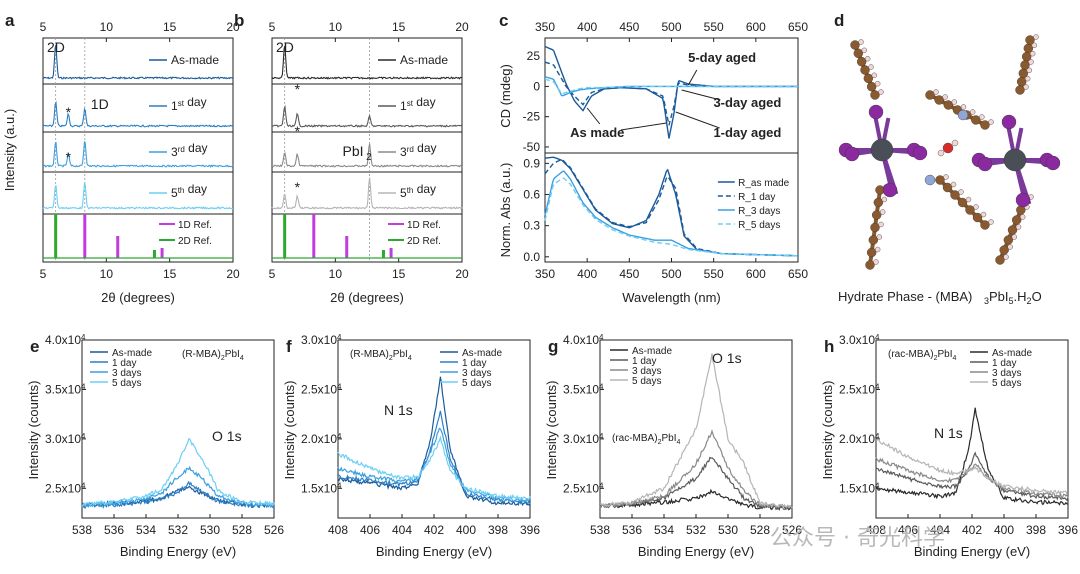 Image resolution: width=1080 pixels, height=574 pixels. I want to click on cd-tick: -25, so click(532, 117).